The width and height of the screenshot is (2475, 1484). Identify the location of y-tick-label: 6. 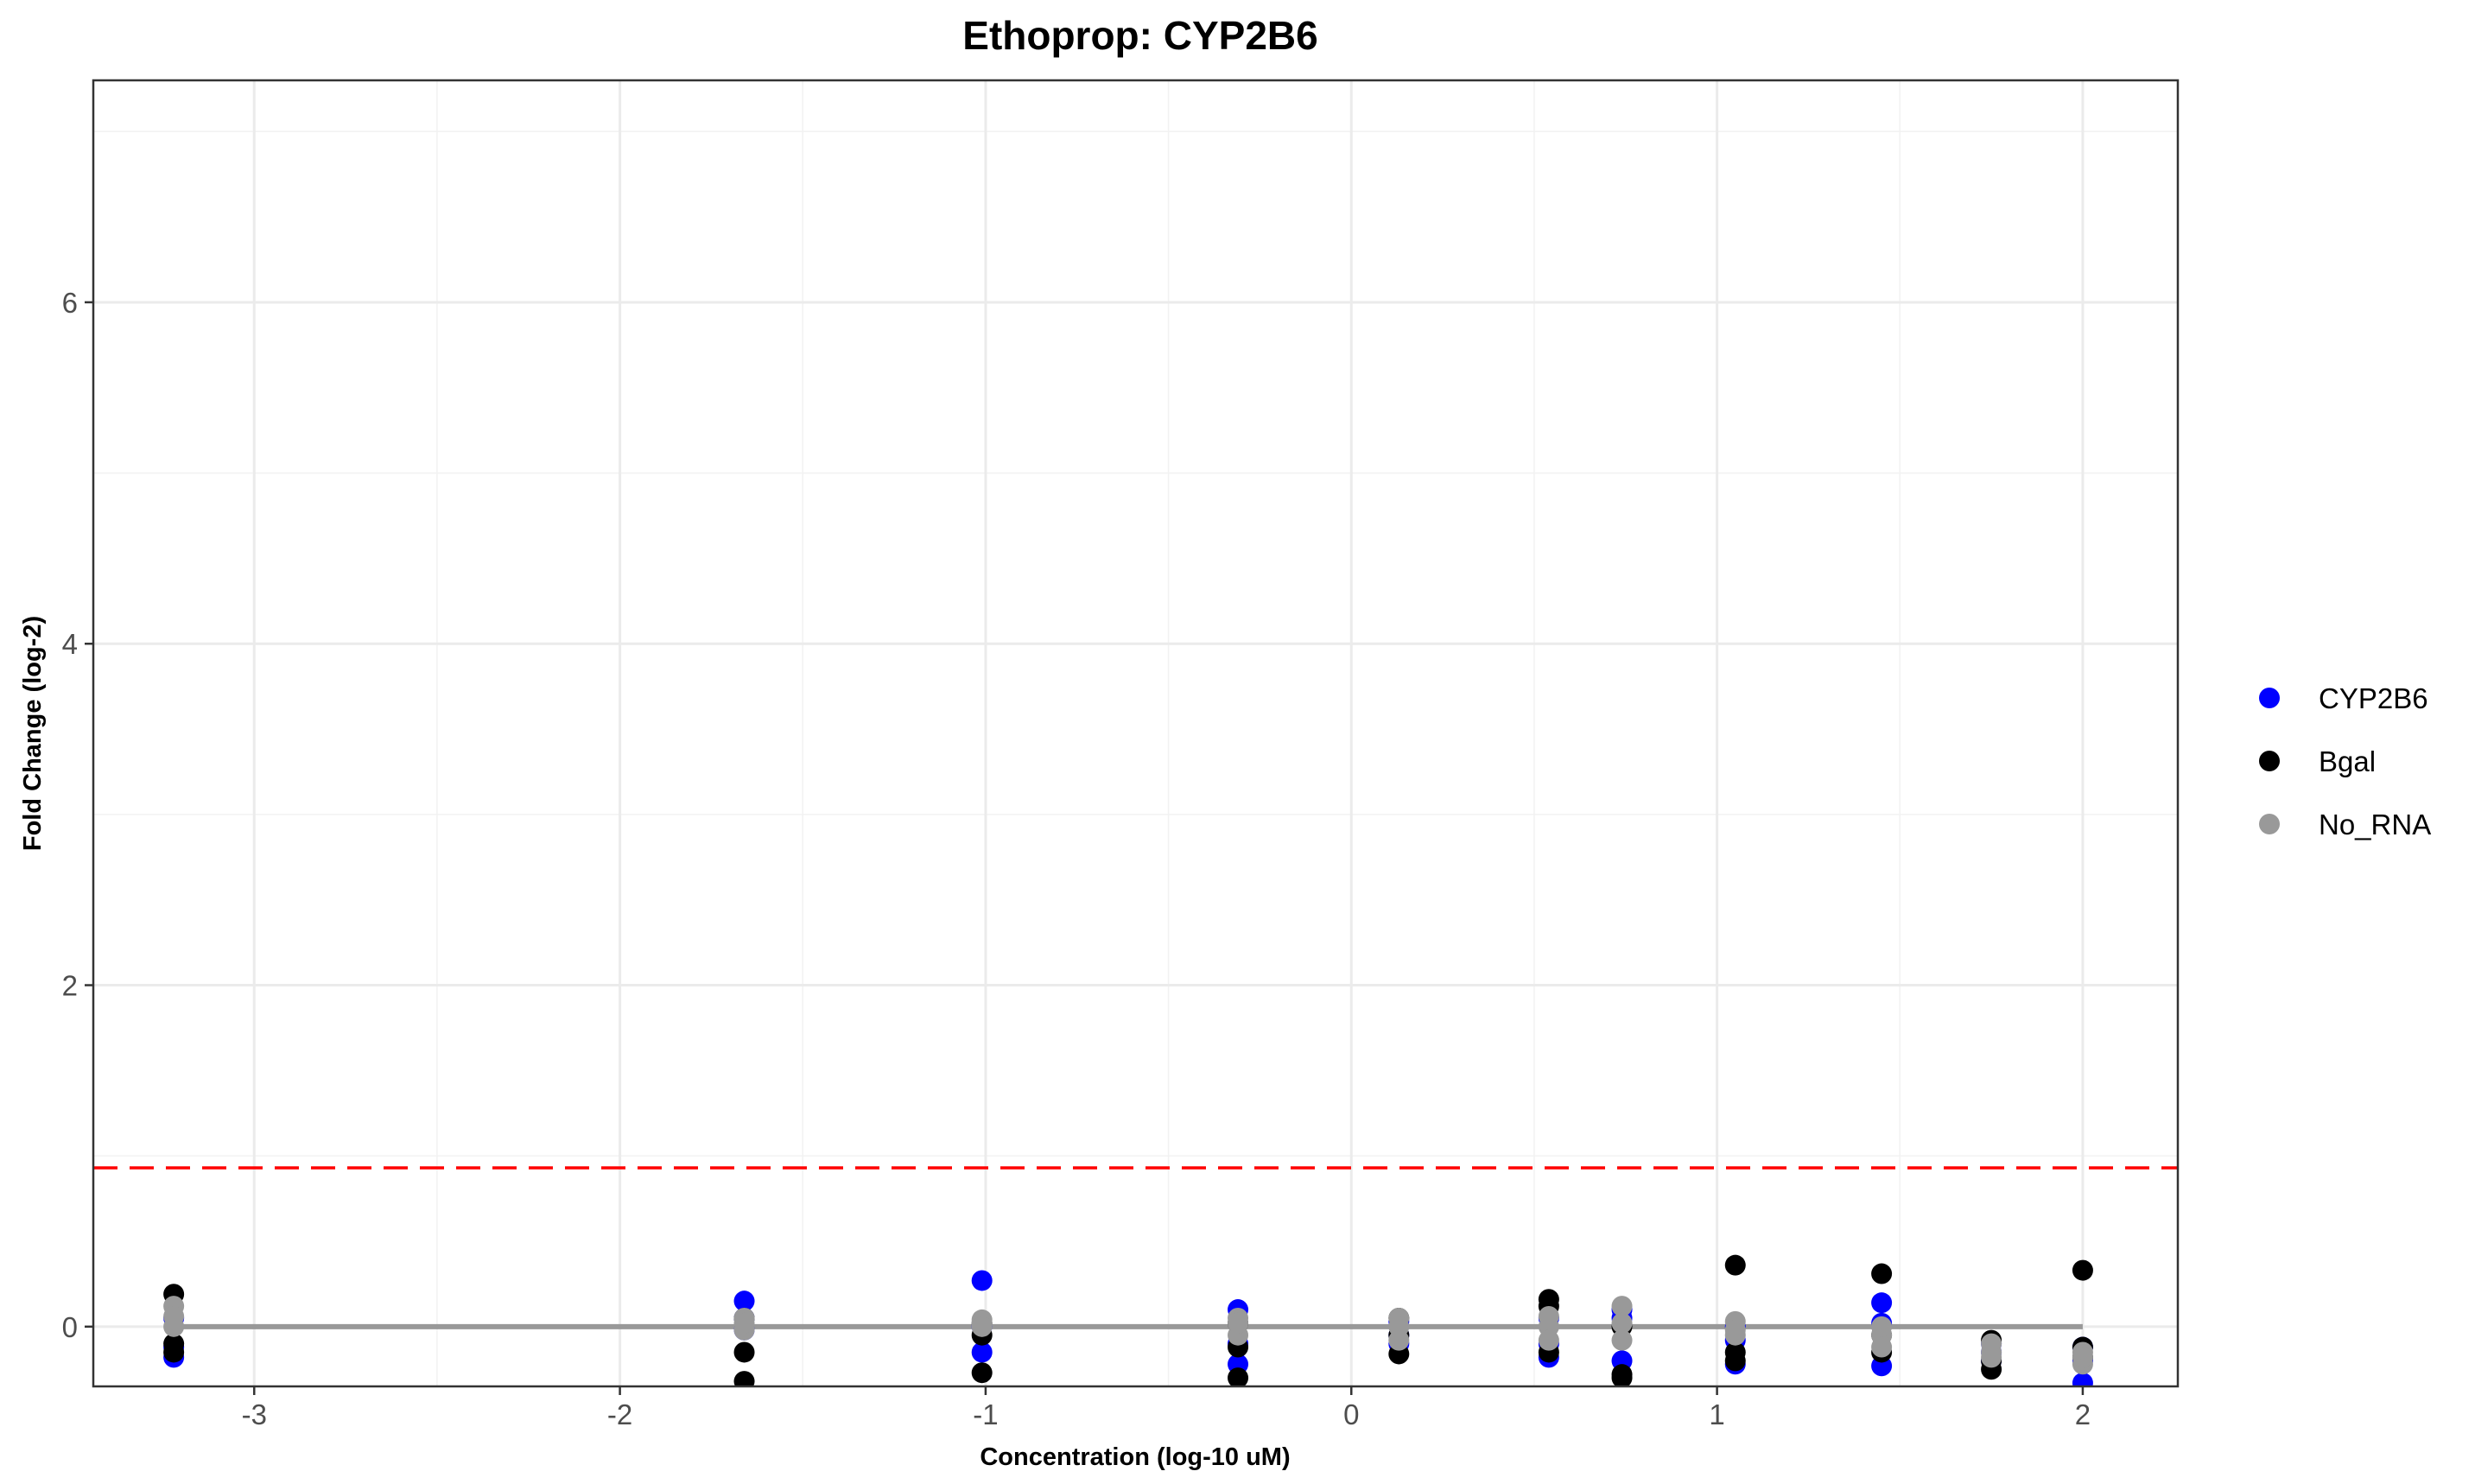
(70, 303).